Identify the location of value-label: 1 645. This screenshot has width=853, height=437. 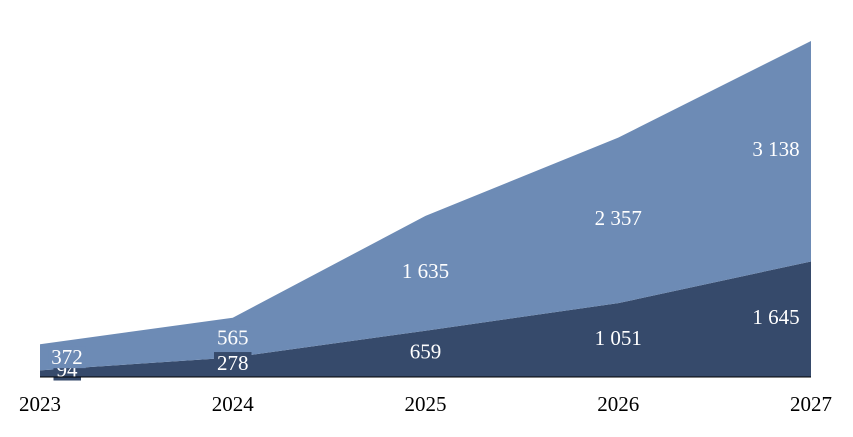
(775, 317).